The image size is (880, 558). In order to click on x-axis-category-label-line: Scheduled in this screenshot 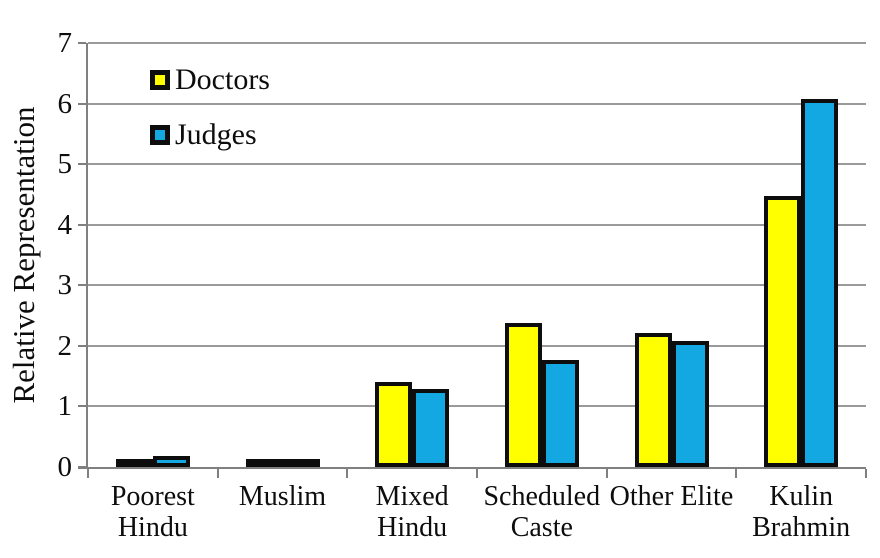, I will do `click(542, 496)`.